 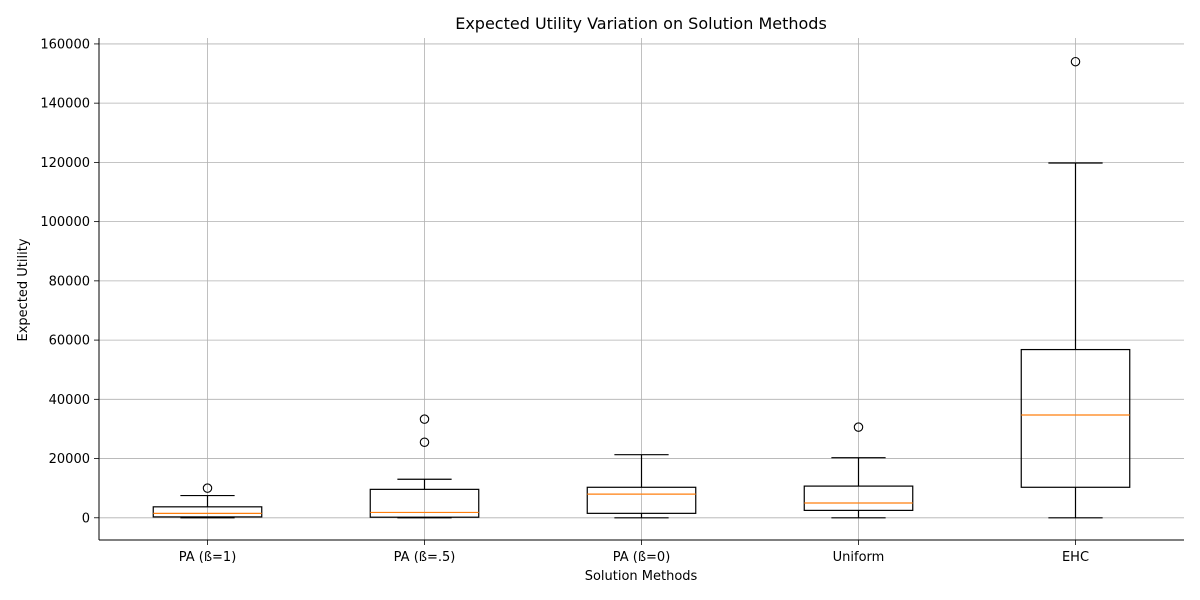 What do you see at coordinates (208, 557) in the screenshot?
I see `x-tick-label: PA (ß=1)` at bounding box center [208, 557].